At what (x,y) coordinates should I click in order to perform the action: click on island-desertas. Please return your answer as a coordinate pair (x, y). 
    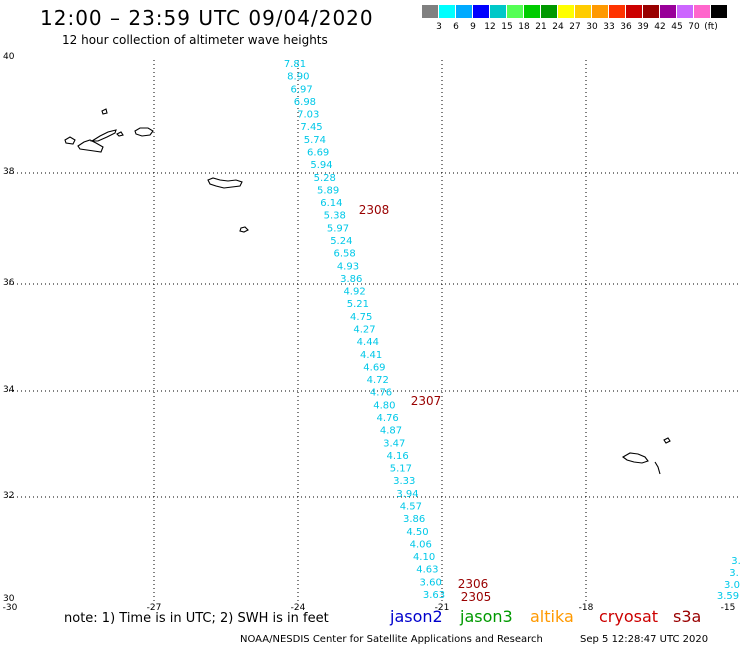
    Looking at the image, I should click on (657, 468).